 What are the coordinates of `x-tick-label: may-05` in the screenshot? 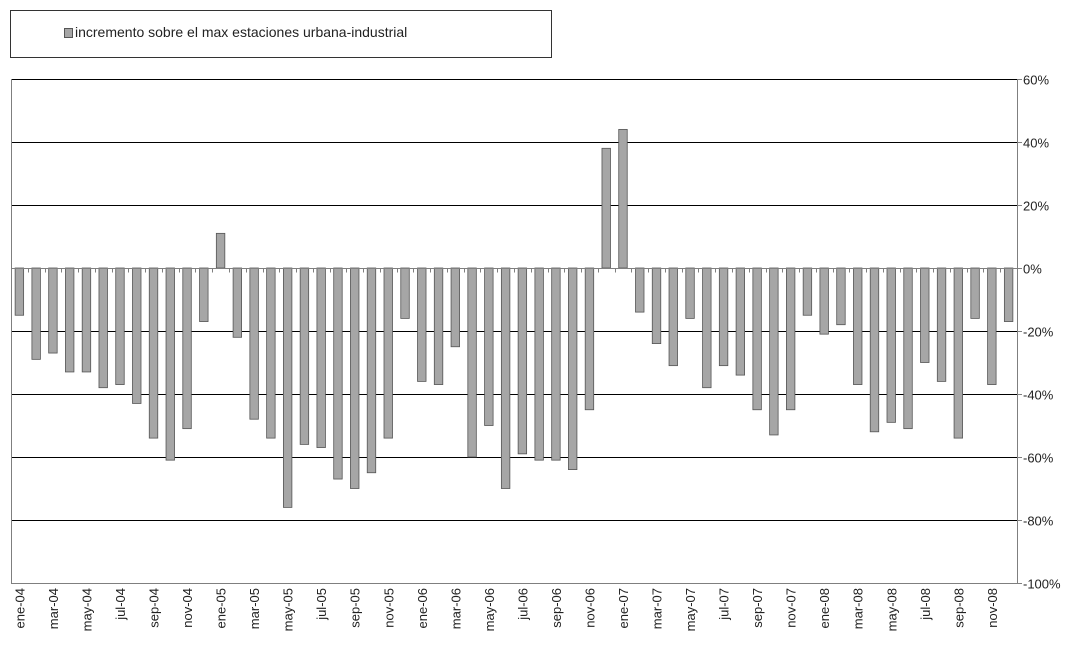 It's located at (288, 609).